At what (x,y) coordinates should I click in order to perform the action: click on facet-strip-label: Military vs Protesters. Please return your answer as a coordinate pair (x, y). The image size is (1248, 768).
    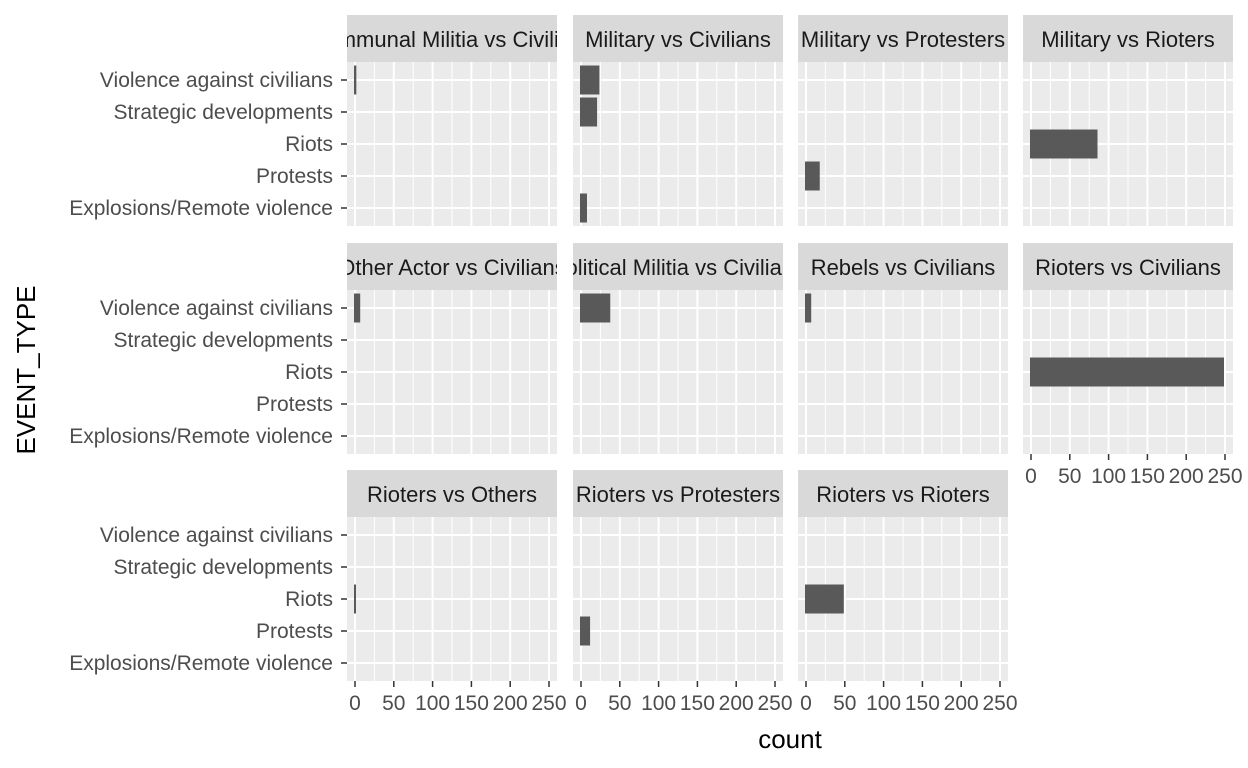
    Looking at the image, I should click on (903, 39).